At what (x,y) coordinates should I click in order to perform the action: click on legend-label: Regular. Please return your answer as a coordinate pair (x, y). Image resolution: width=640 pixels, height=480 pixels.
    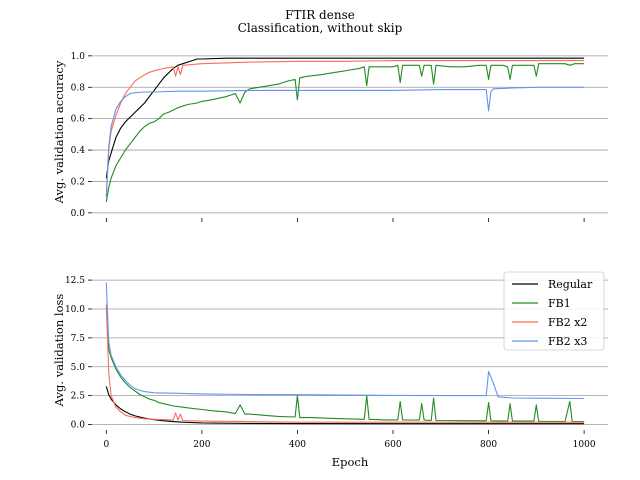
    Looking at the image, I should click on (570, 284).